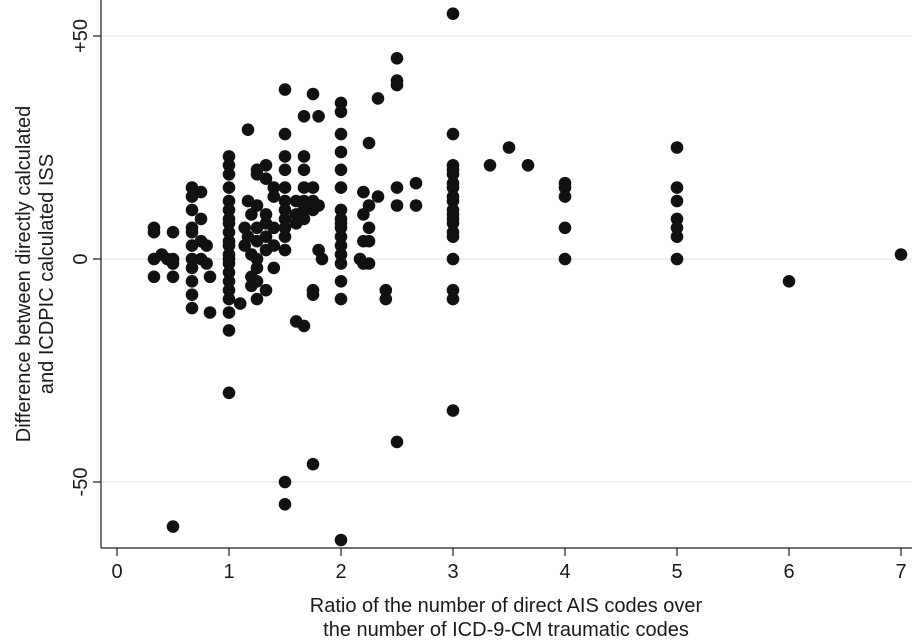  What do you see at coordinates (452, 572) in the screenshot?
I see `x-tick-label-3: 3` at bounding box center [452, 572].